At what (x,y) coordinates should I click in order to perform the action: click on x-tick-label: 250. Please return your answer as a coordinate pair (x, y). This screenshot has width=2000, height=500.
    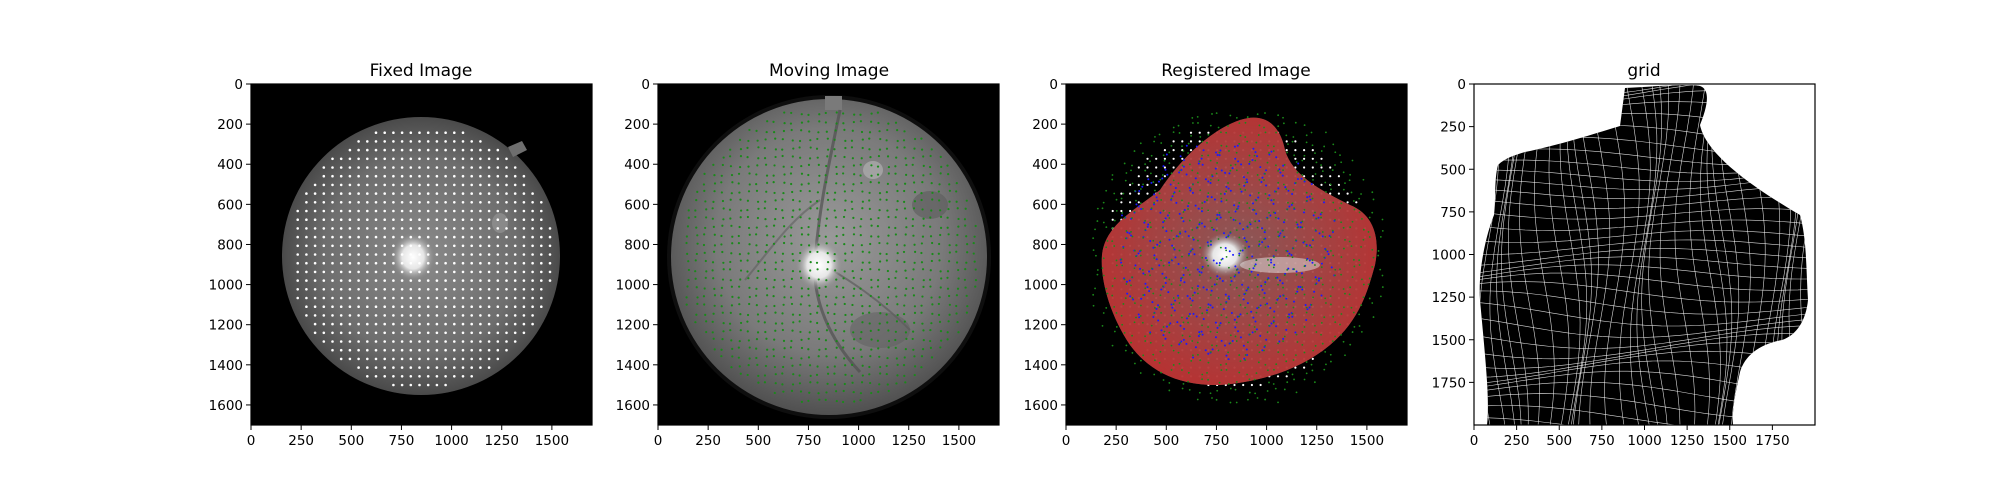
    Looking at the image, I should click on (1116, 441).